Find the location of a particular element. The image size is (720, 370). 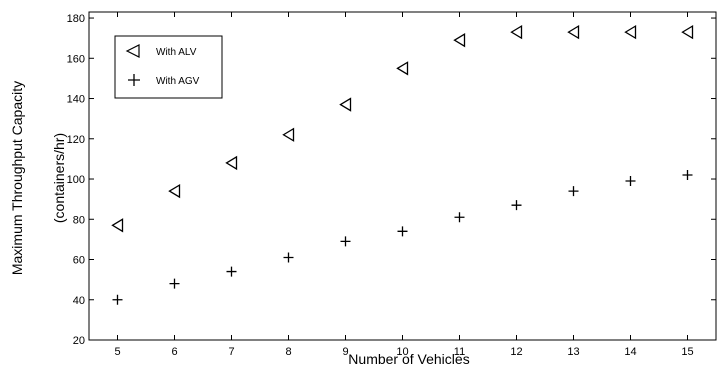

legend-marker-agv is located at coordinates (134, 80).